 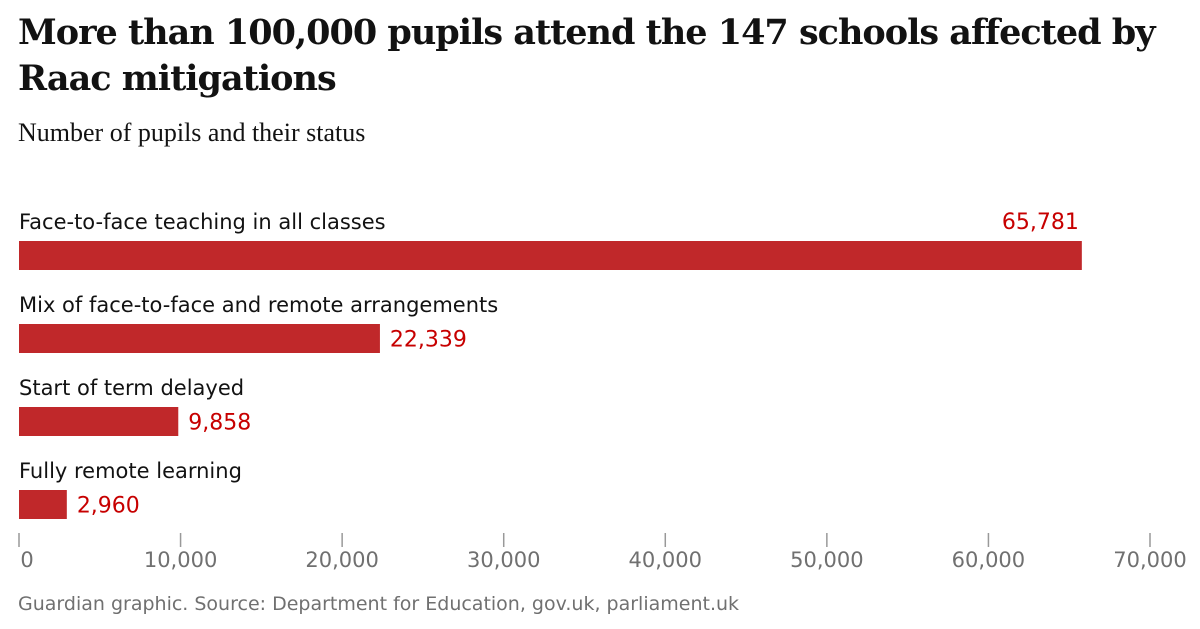 I want to click on category-label: Fully remote learning, so click(x=130, y=471).